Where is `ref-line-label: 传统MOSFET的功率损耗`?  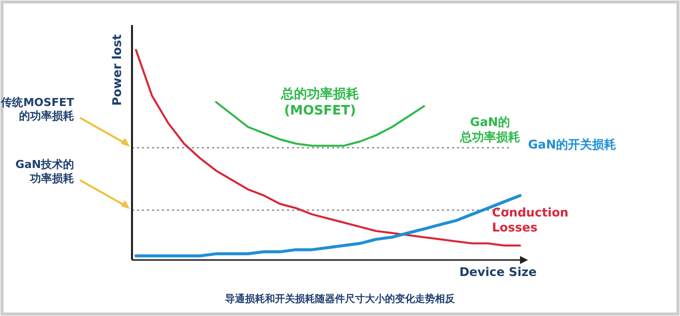
ref-line-label: 传统MOSFET的功率损耗 is located at coordinates (37, 109).